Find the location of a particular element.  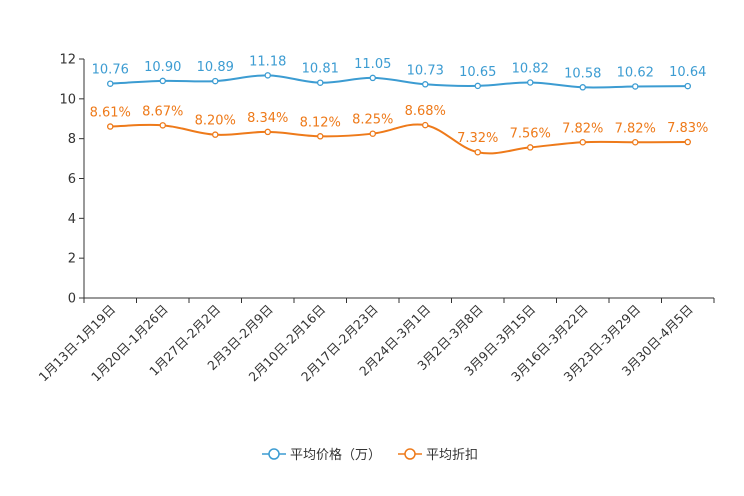

data-label: 8.25% is located at coordinates (372, 120).